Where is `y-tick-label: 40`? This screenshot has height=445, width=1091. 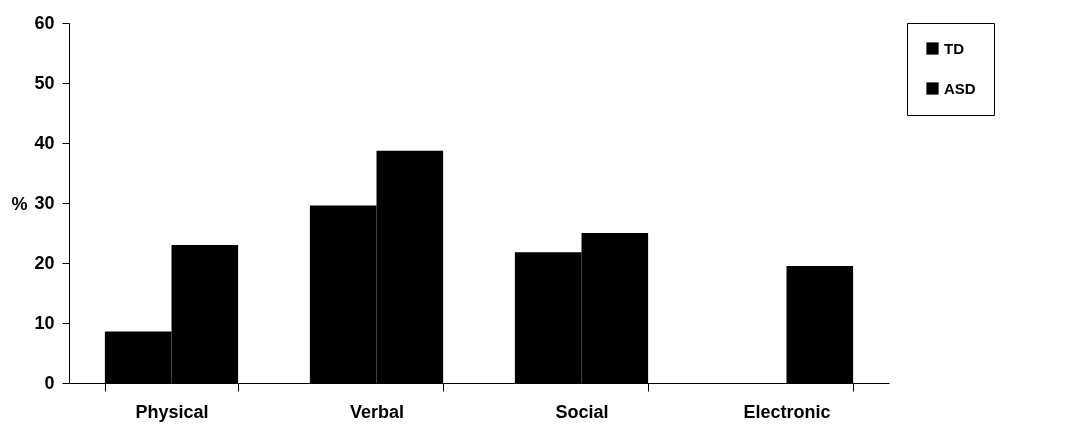 y-tick-label: 40 is located at coordinates (44, 142).